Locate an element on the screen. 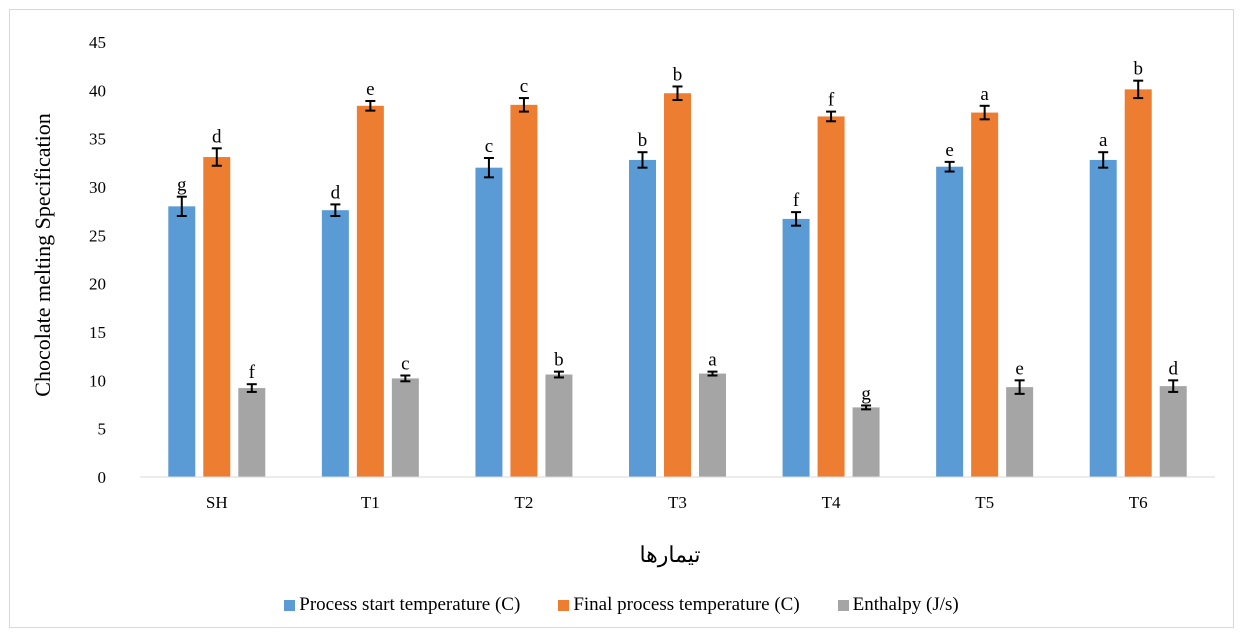  legend-label: Enthalpy (J/s) is located at coordinates (905, 604).